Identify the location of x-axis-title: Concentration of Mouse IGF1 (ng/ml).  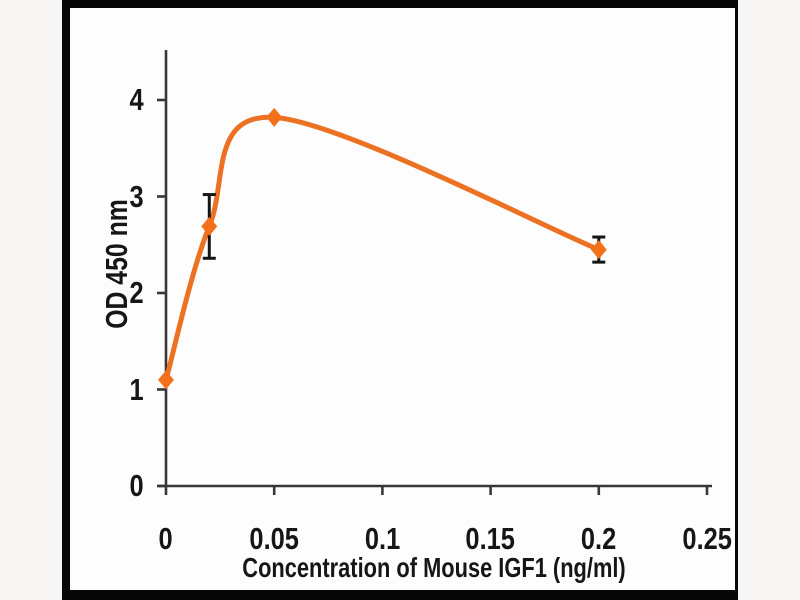
(434, 568).